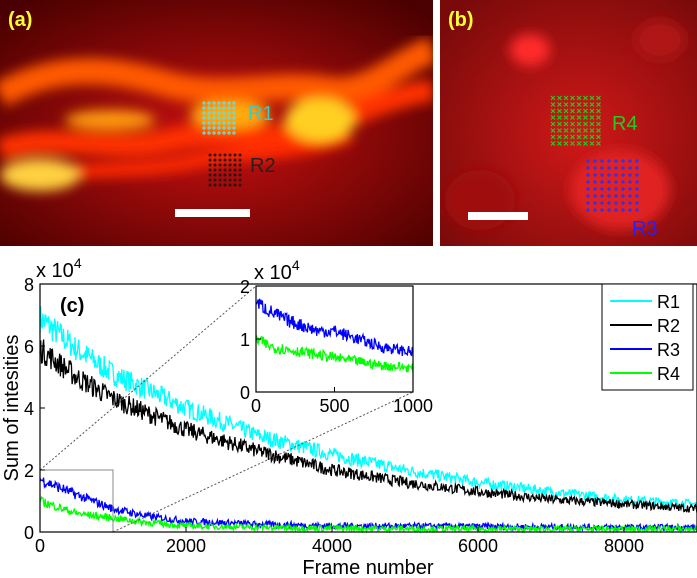 This screenshot has height=578, width=697. I want to click on roi-r4-grid, so click(575, 120).